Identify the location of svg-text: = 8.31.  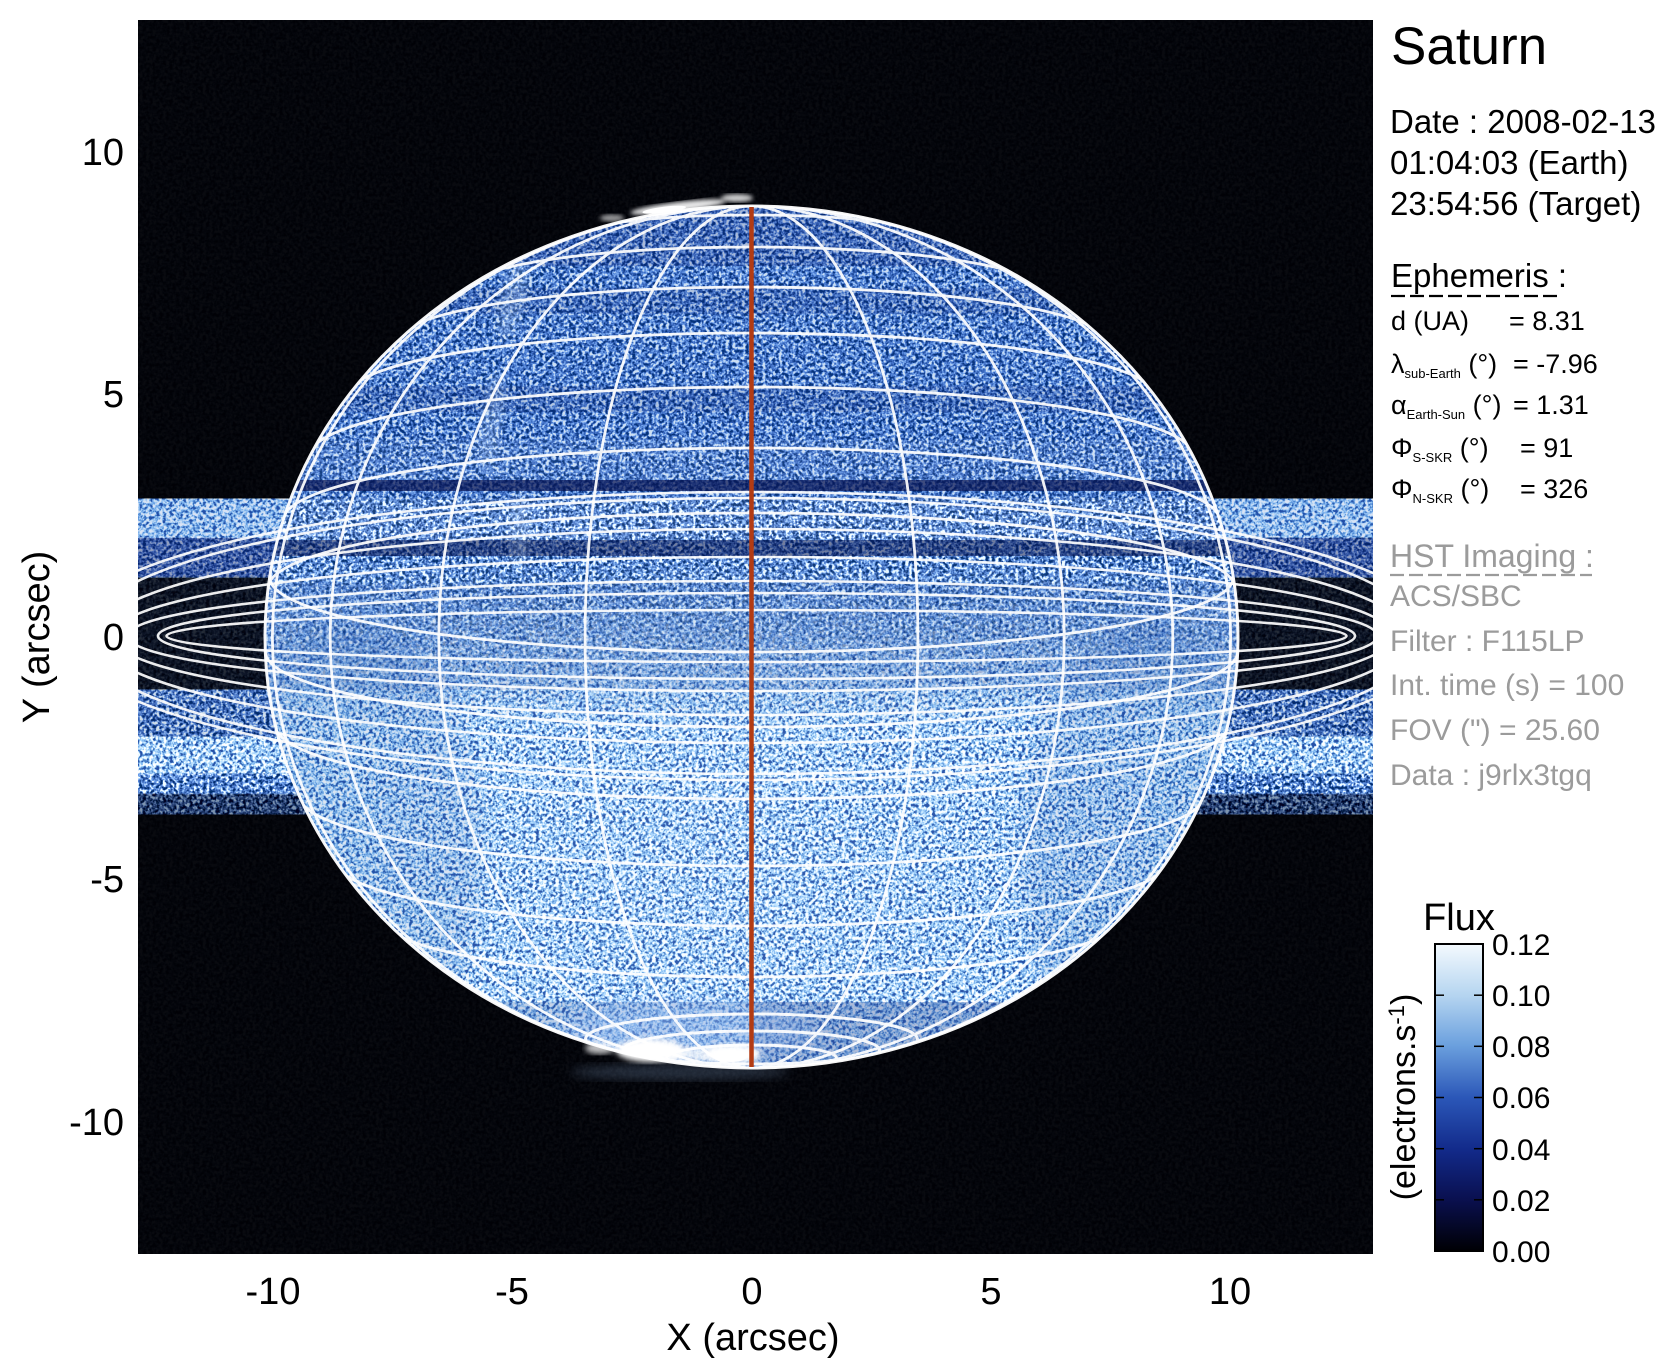
(1547, 321).